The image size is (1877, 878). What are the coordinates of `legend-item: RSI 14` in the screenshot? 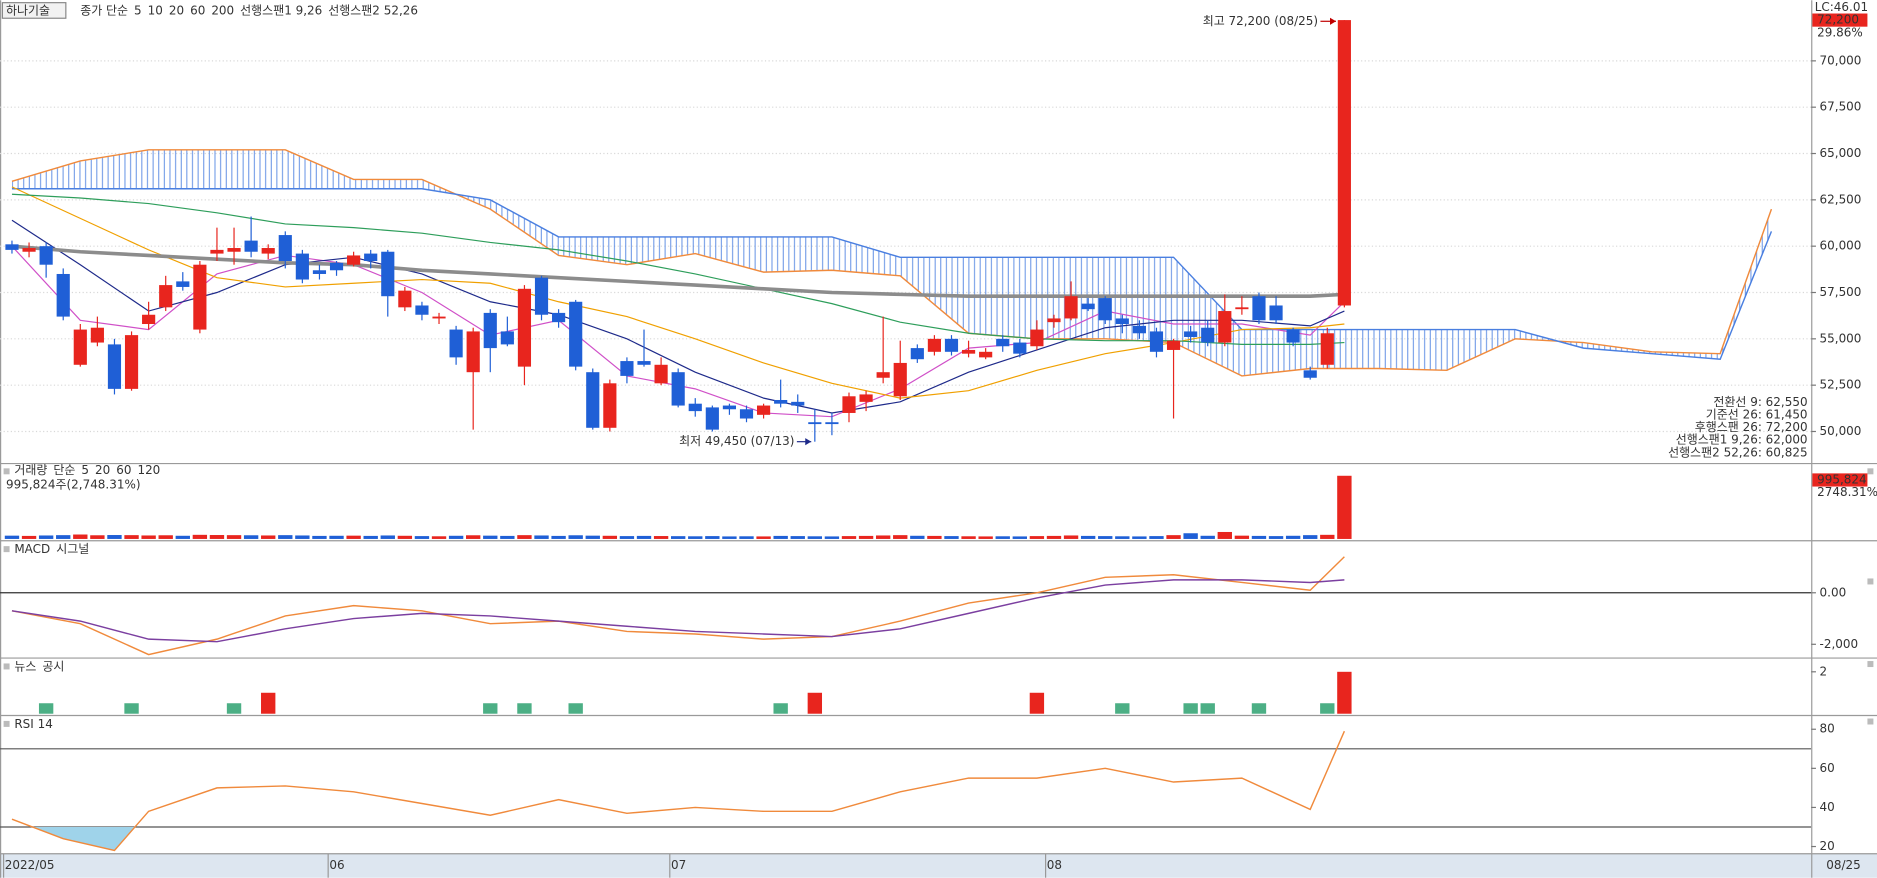 It's located at (33, 724).